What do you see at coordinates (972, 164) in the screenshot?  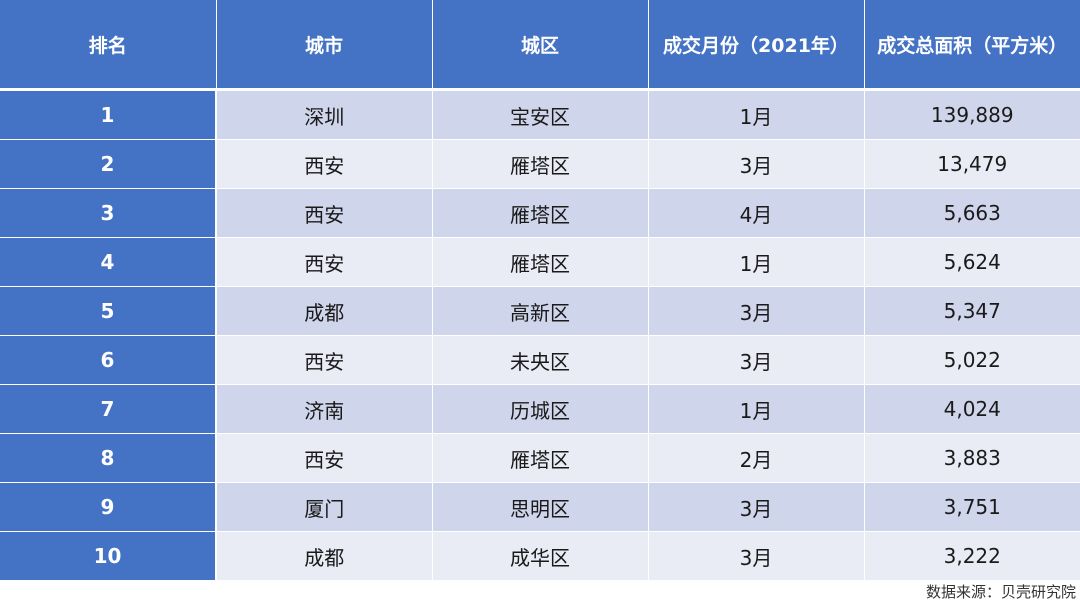 I see `area-cell: 13,479` at bounding box center [972, 164].